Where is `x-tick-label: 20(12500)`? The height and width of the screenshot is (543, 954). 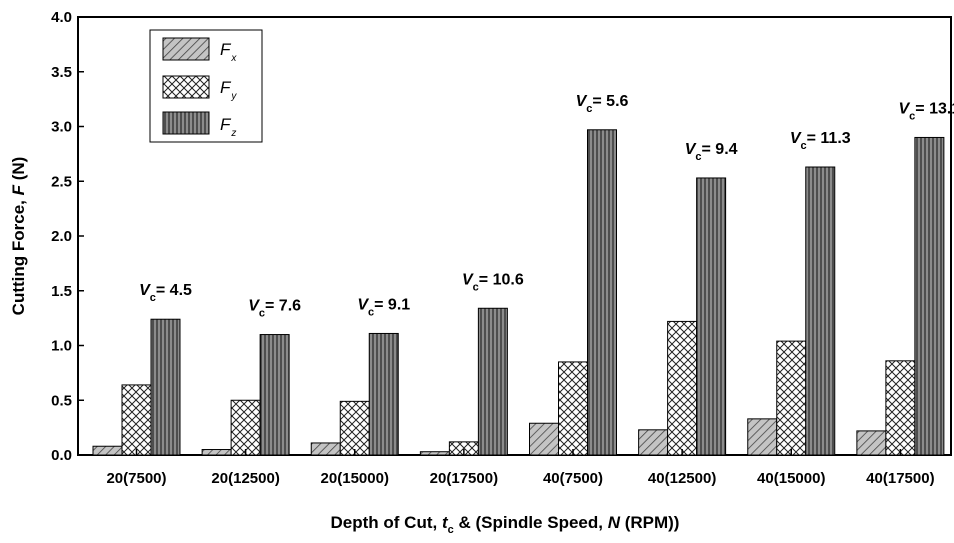 x-tick-label: 20(12500) is located at coordinates (245, 478).